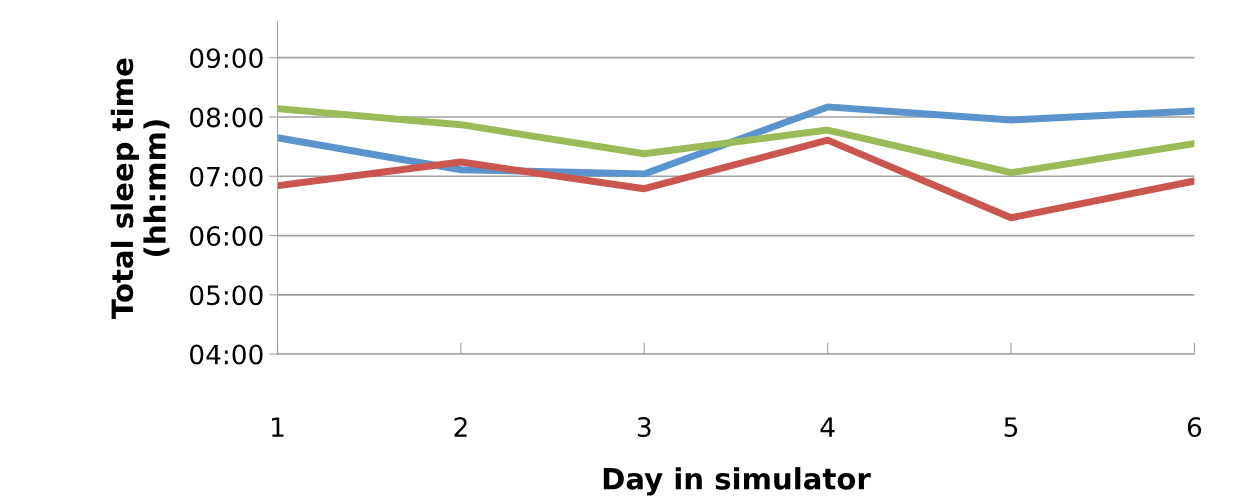  Describe the element at coordinates (226, 176) in the screenshot. I see `y-tick-label: 07:00` at that location.